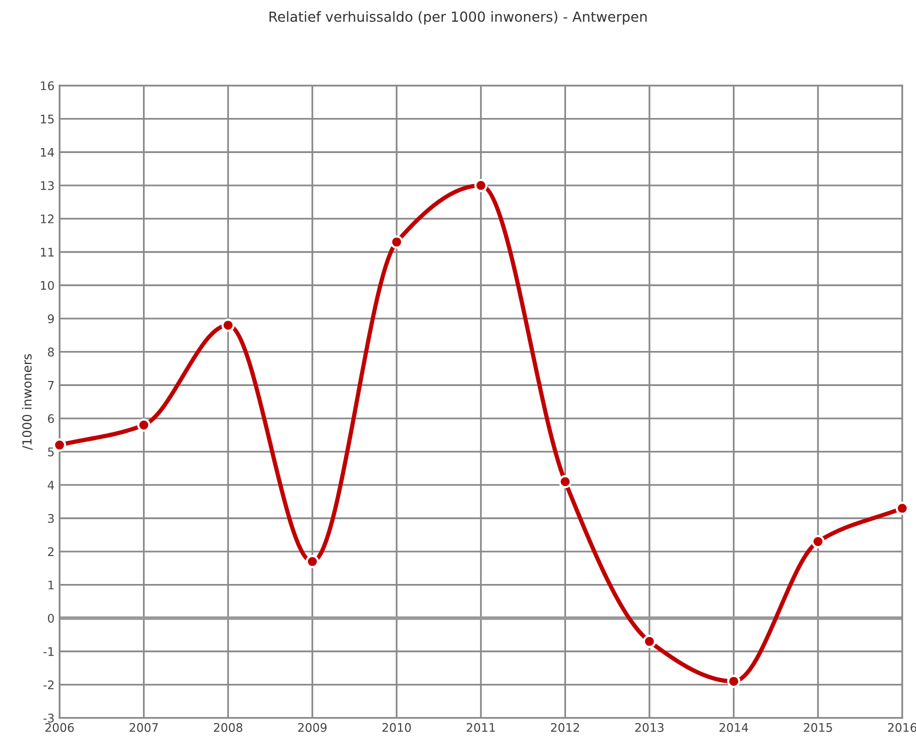 The width and height of the screenshot is (916, 744). What do you see at coordinates (48, 651) in the screenshot?
I see `y-tick-label: -1` at bounding box center [48, 651].